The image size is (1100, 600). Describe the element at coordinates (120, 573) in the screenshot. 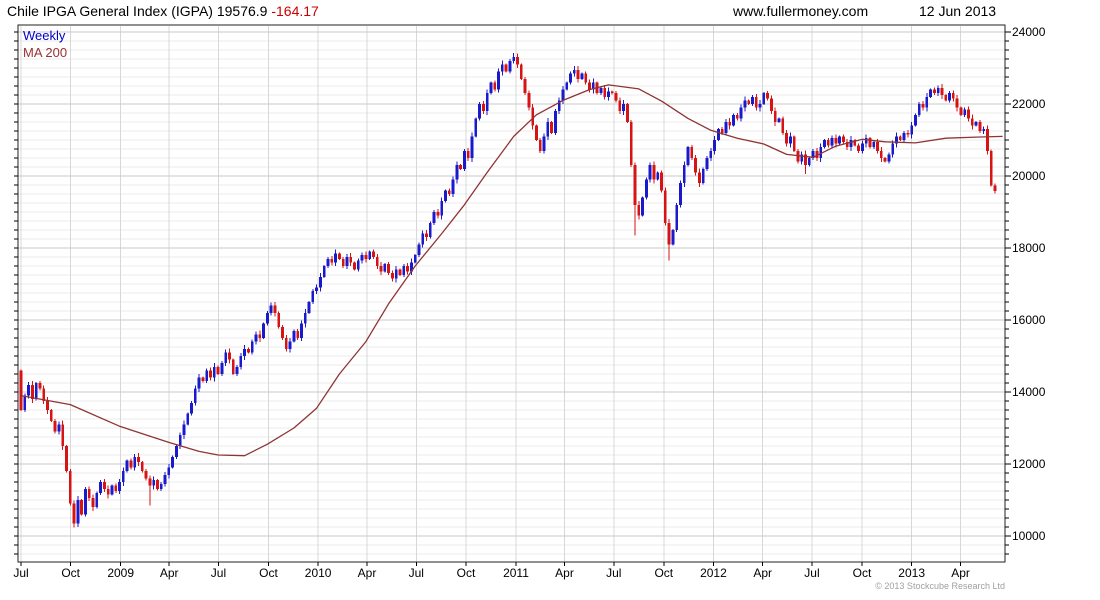

I see `x-axis-tick-label: 2009` at that location.